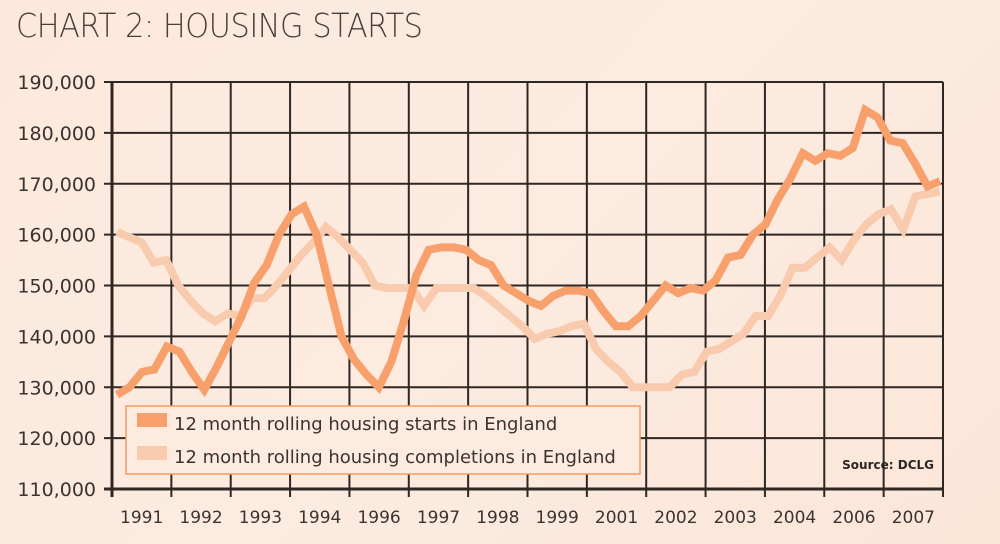 The height and width of the screenshot is (544, 1000). What do you see at coordinates (675, 518) in the screenshot?
I see `x-tick-label: 2002` at bounding box center [675, 518].